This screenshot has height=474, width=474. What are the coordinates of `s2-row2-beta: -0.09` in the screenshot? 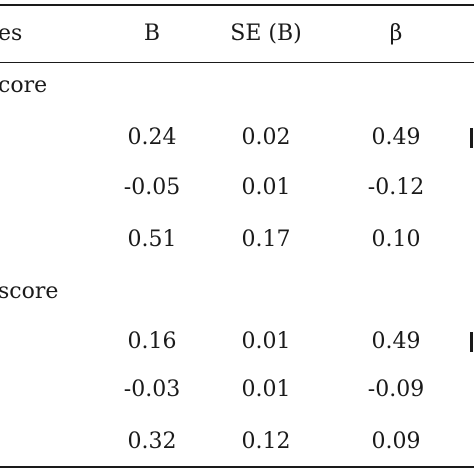 It's located at (396, 389).